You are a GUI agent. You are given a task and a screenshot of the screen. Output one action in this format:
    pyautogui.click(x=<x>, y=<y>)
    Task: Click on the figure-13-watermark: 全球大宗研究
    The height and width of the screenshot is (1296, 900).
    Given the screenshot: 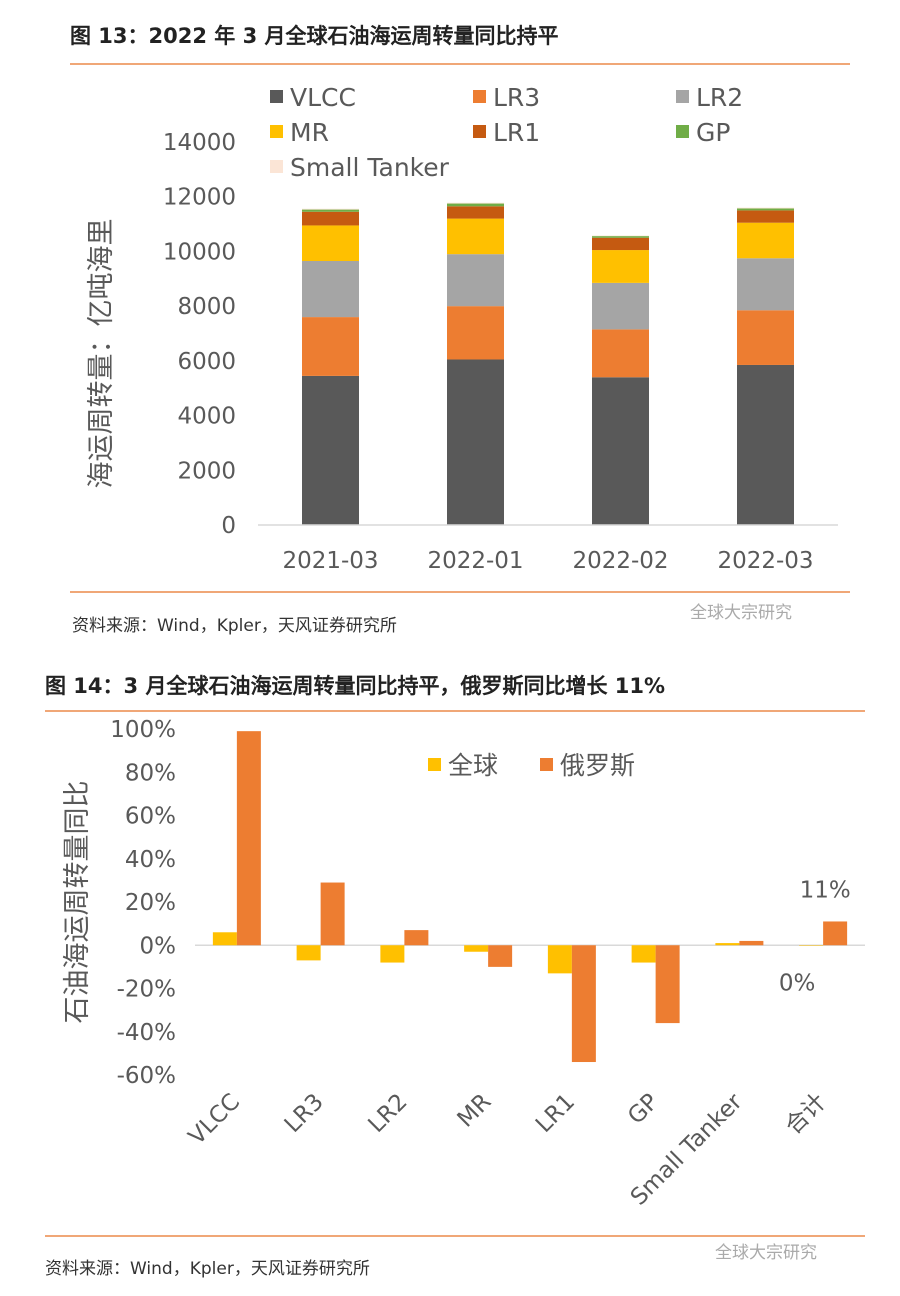 What is the action you would take?
    pyautogui.click(x=741, y=613)
    